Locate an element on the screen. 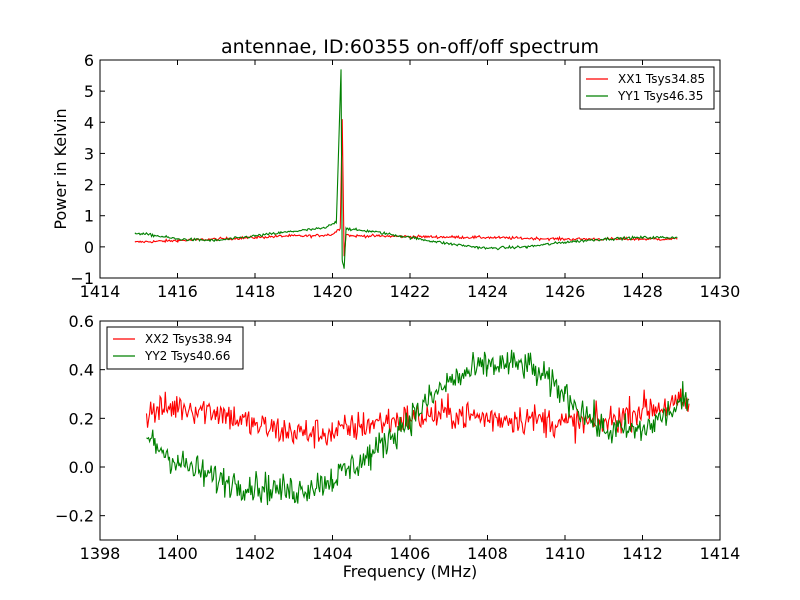 The width and height of the screenshot is (800, 600). x-tick-label: 1402 is located at coordinates (255, 553).